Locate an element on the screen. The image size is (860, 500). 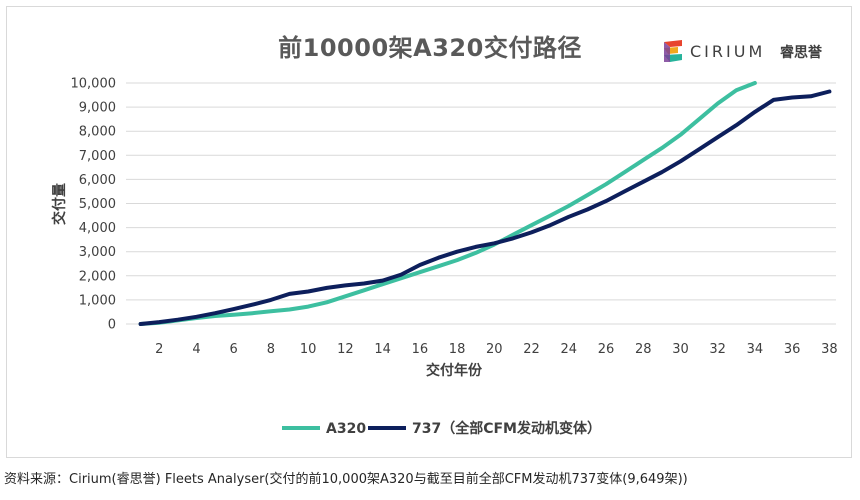
x-tick-label: 8 is located at coordinates (271, 349).